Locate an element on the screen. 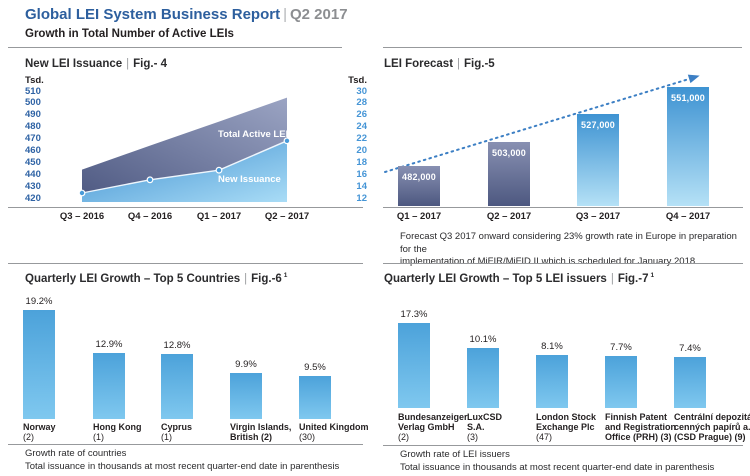 The width and height of the screenshot is (750, 476). fig7-value-label: 10.1% is located at coordinates (483, 339).